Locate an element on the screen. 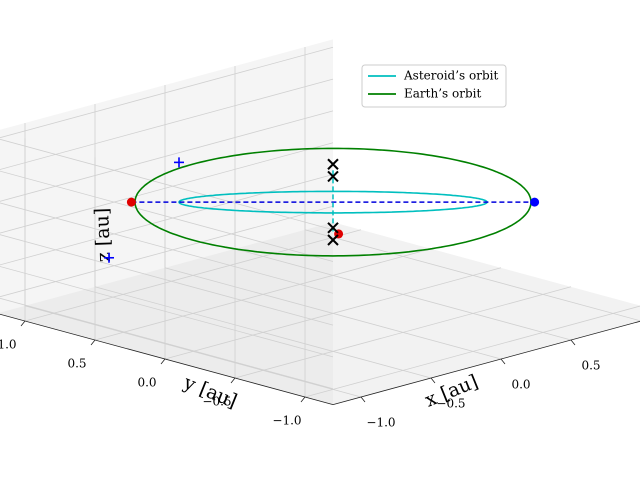 The width and height of the screenshot is (640, 480). series-line-asteroid-orbit is located at coordinates (333, 202).